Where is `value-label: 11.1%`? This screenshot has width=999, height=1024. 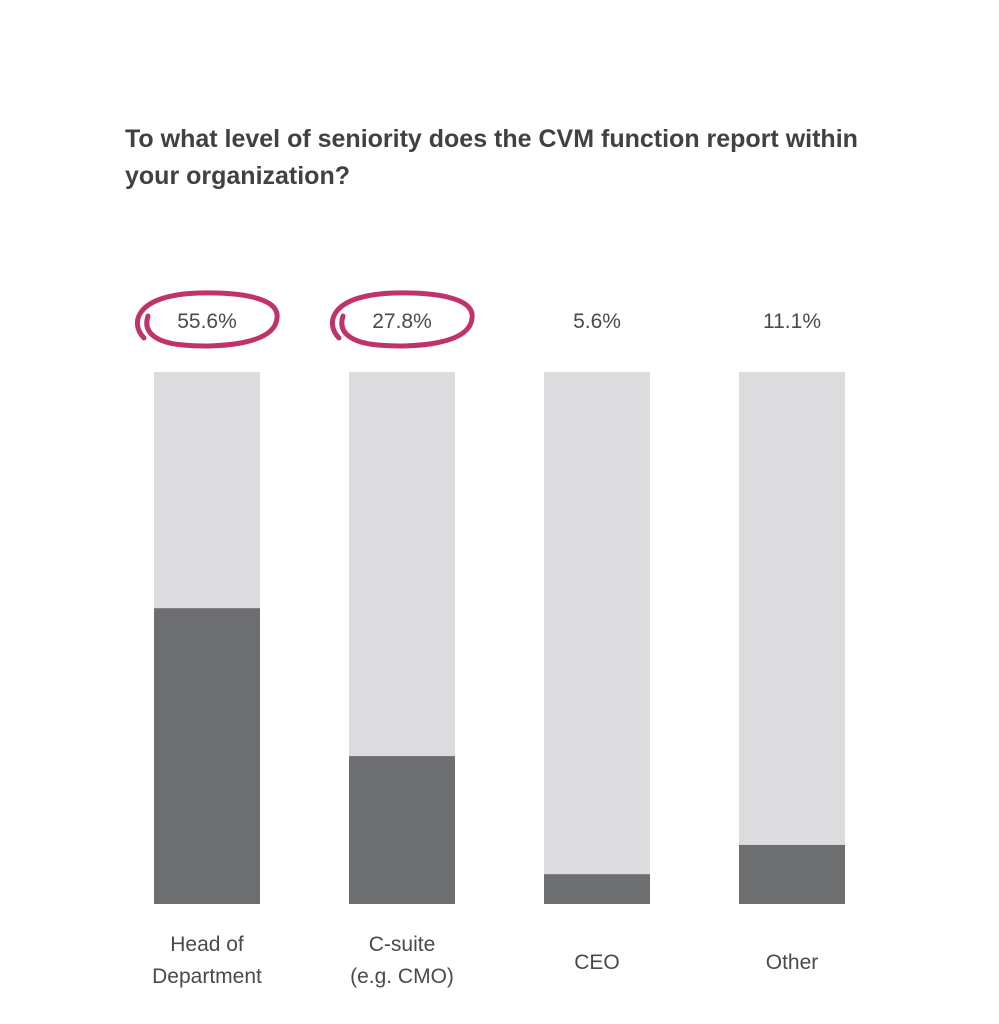
value-label: 11.1% is located at coordinates (792, 321).